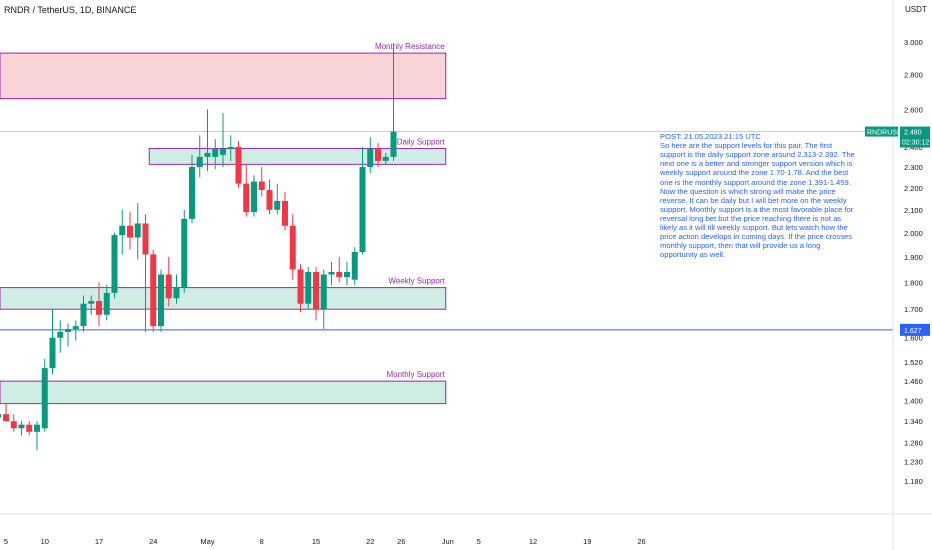 The image size is (932, 550). What do you see at coordinates (262, 541) in the screenshot?
I see `time-tick-label: 8` at bounding box center [262, 541].